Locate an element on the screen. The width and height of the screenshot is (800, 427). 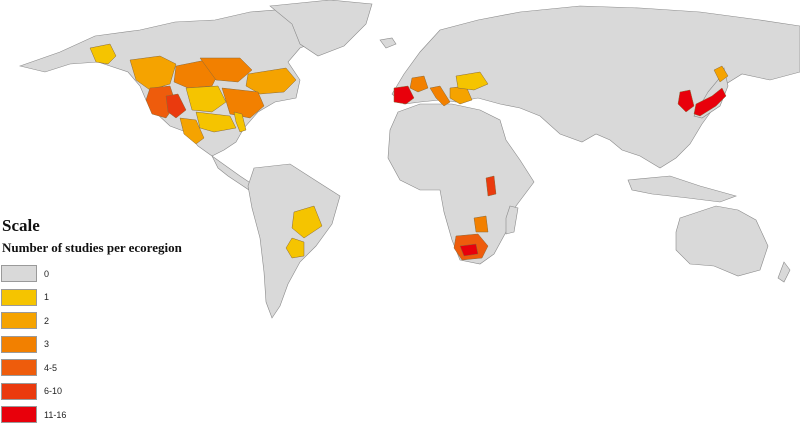
region-mozambique is located at coordinates (481, 224).